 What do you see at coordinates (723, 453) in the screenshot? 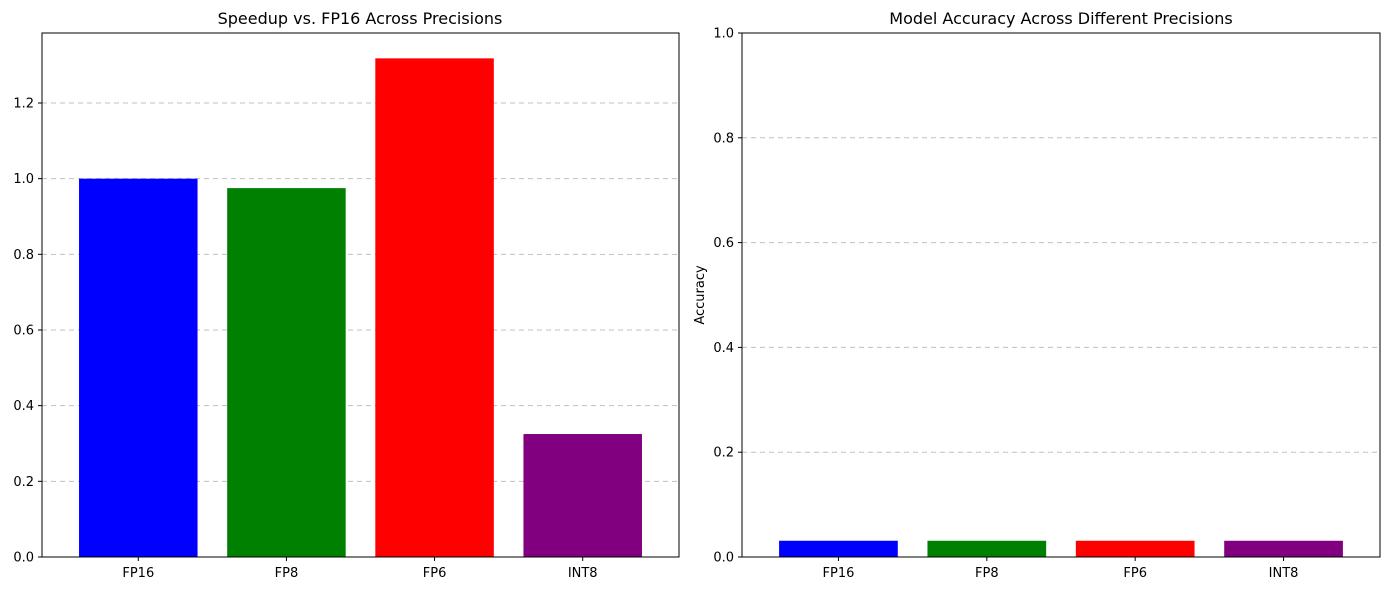
I see `accuracy-ytick-label: 0.2` at bounding box center [723, 453].